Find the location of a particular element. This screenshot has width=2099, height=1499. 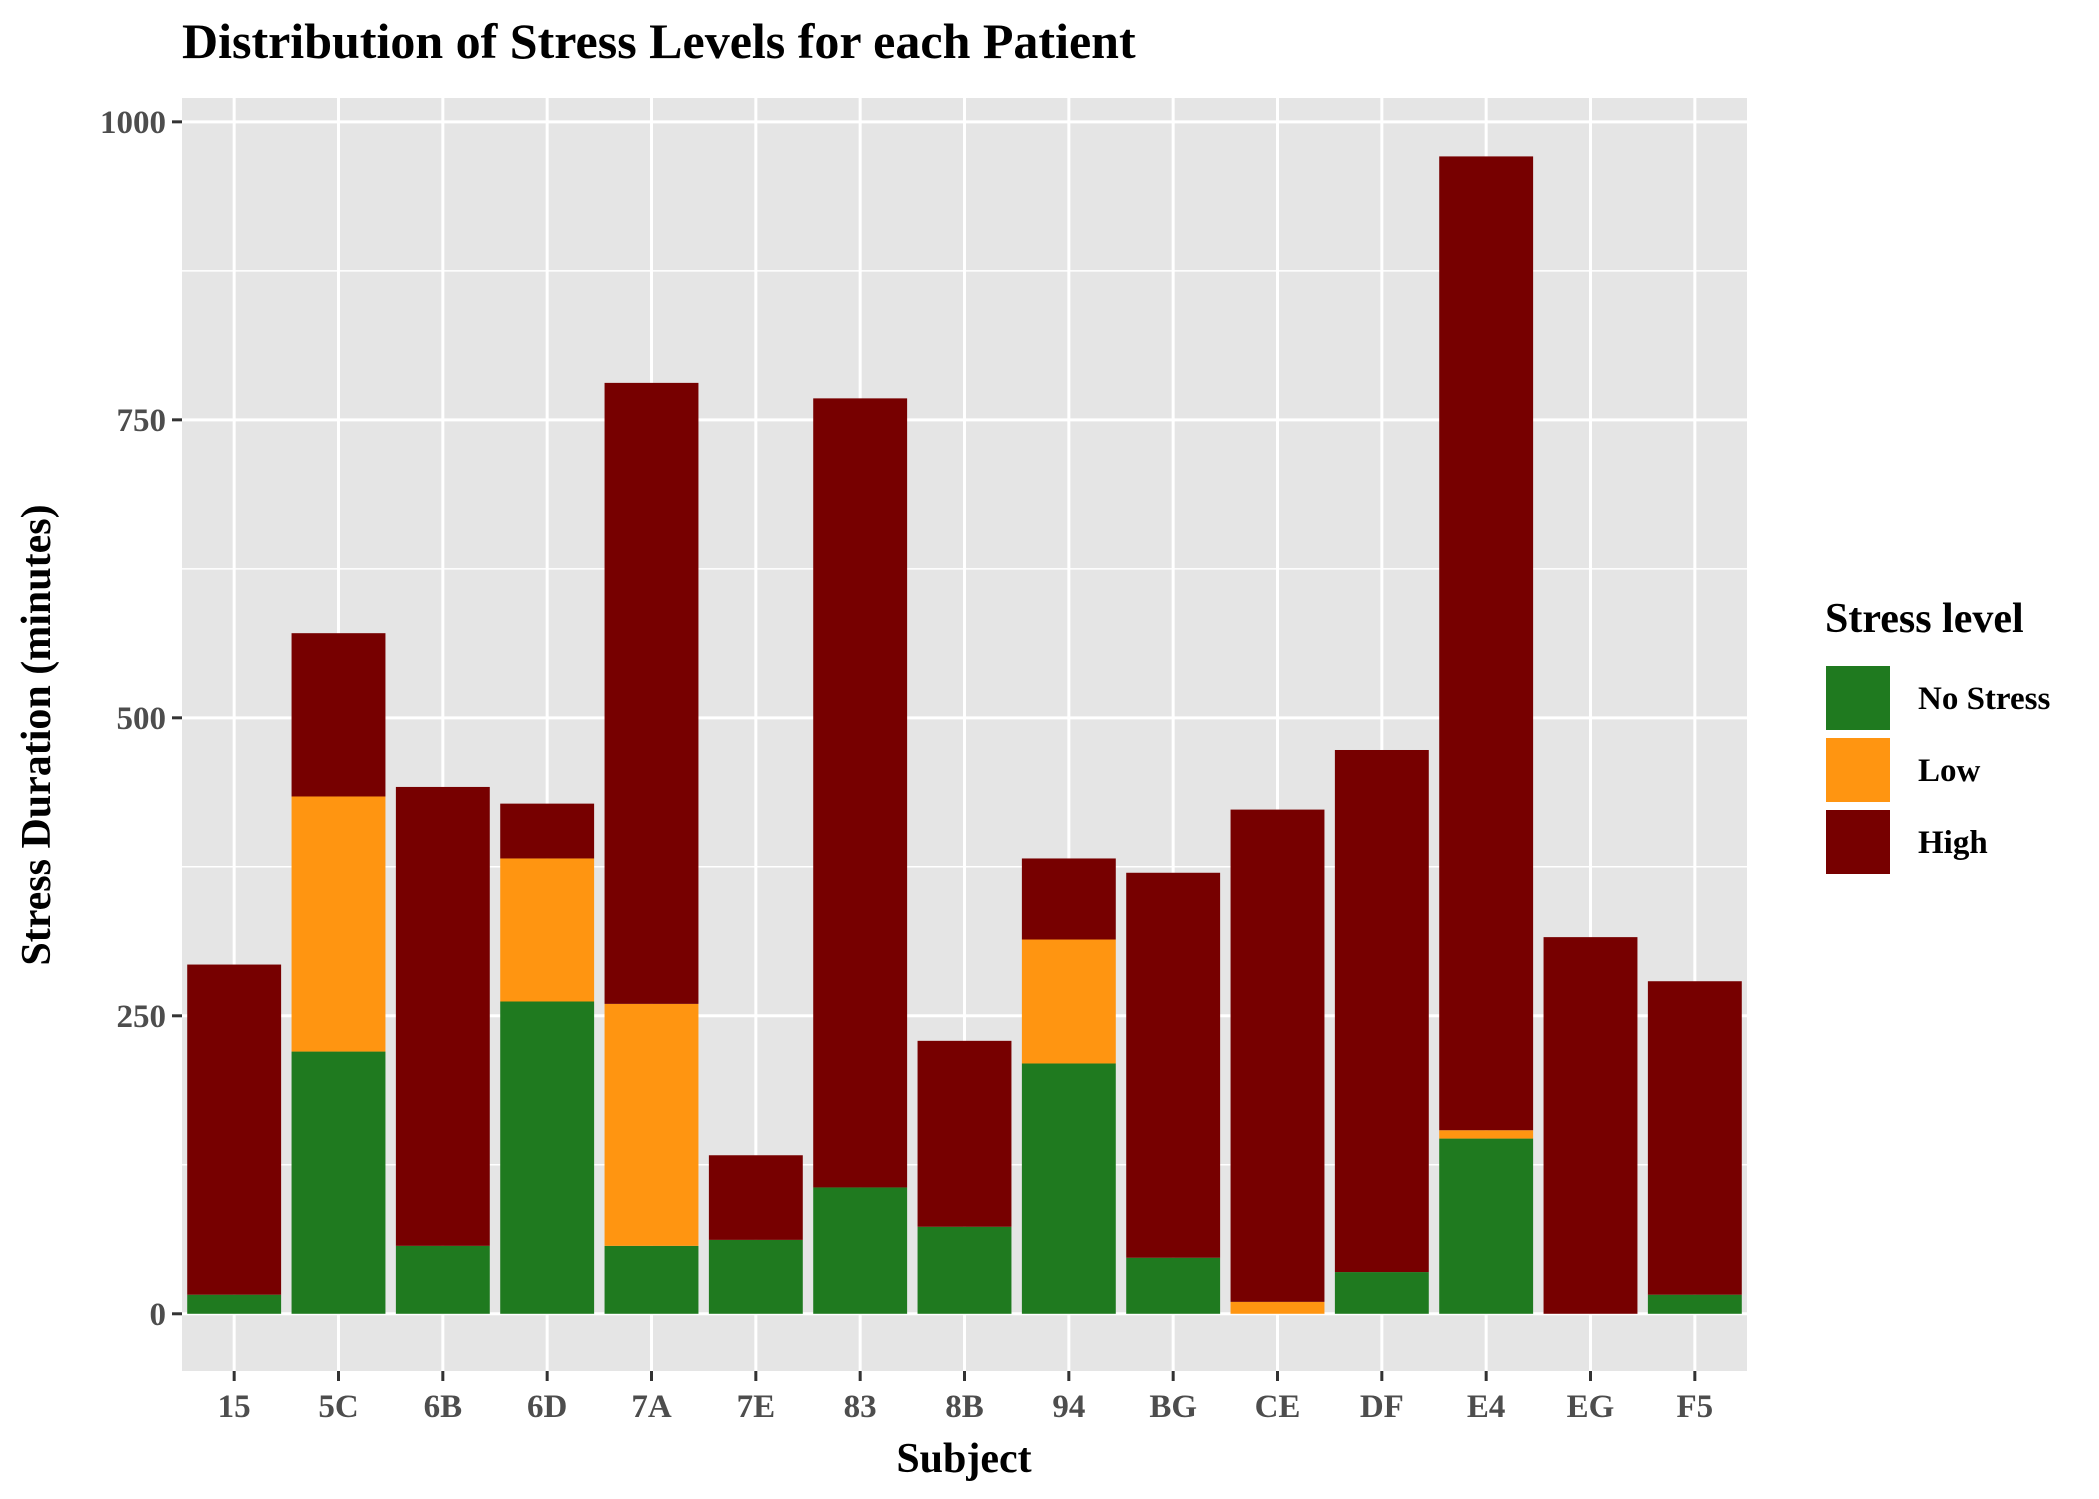

legend-title: Stress level is located at coordinates (1924, 619).